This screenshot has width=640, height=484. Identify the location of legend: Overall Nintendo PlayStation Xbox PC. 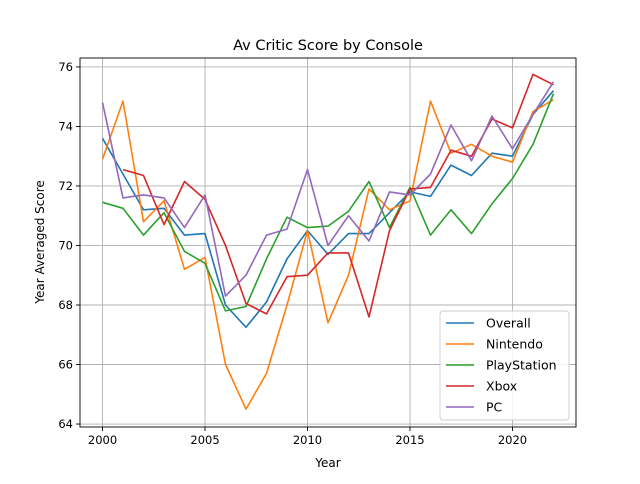
(504, 365).